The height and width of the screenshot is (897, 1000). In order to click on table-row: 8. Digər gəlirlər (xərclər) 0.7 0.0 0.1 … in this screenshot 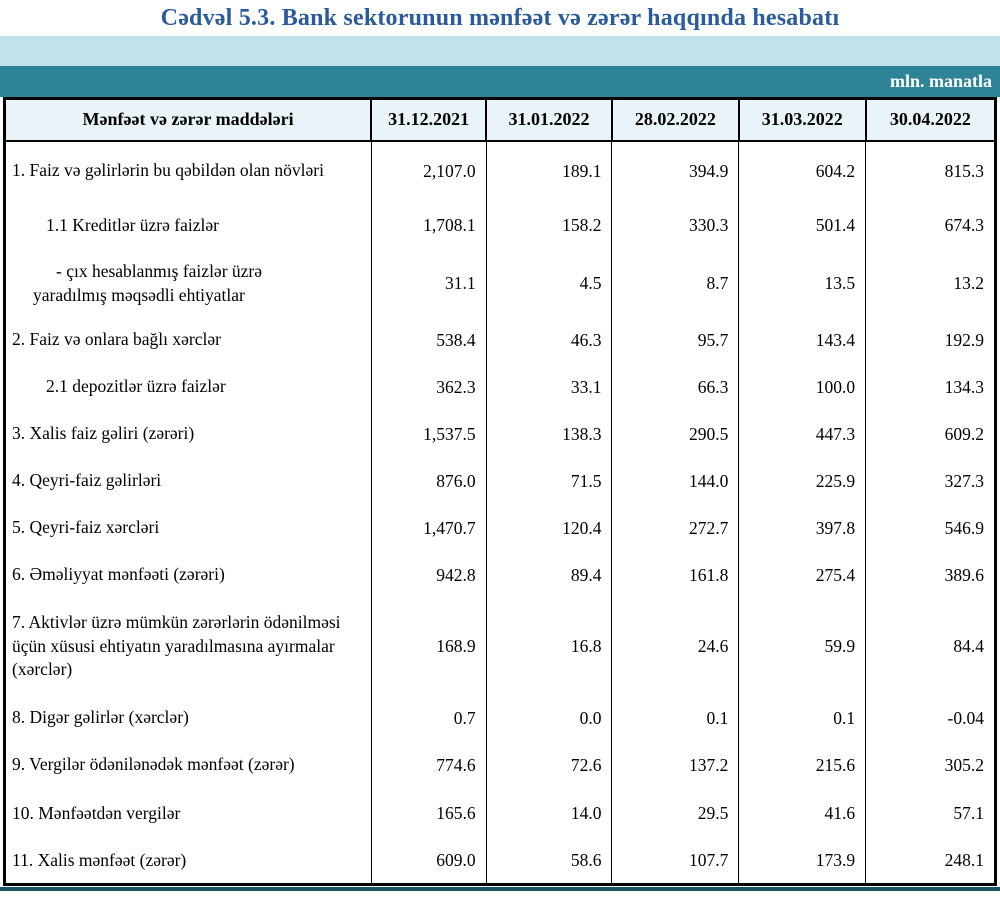, I will do `click(500, 718)`.